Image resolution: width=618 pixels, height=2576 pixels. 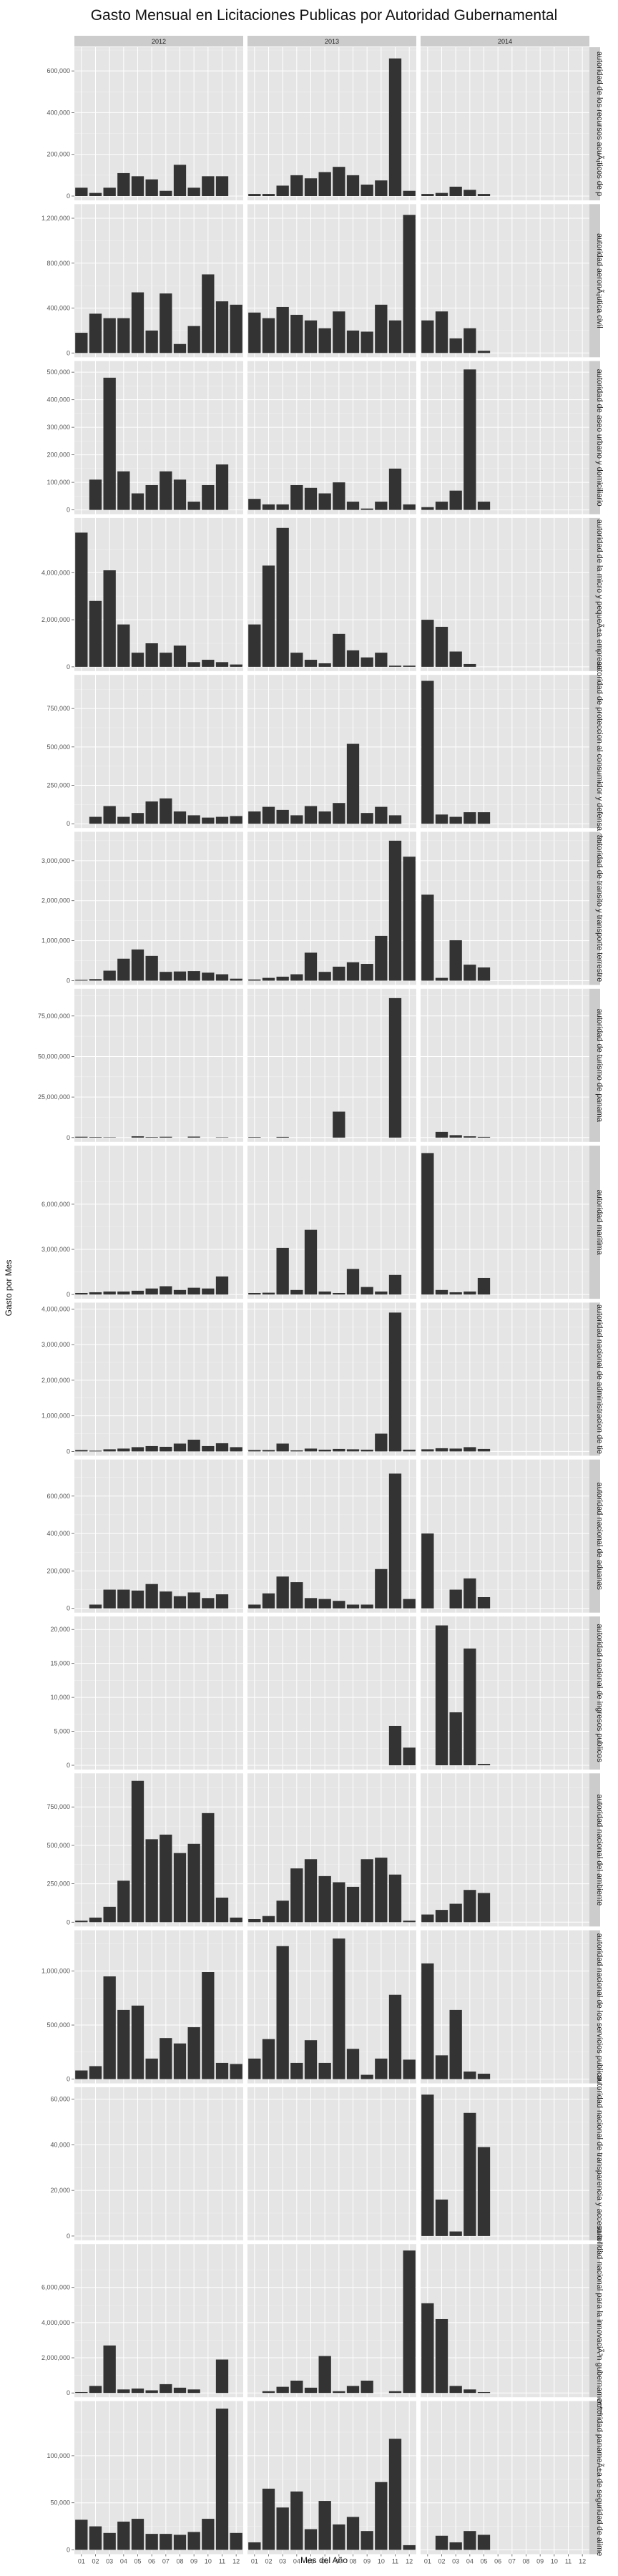 I want to click on x-tick-label: 10, so click(x=209, y=2561).